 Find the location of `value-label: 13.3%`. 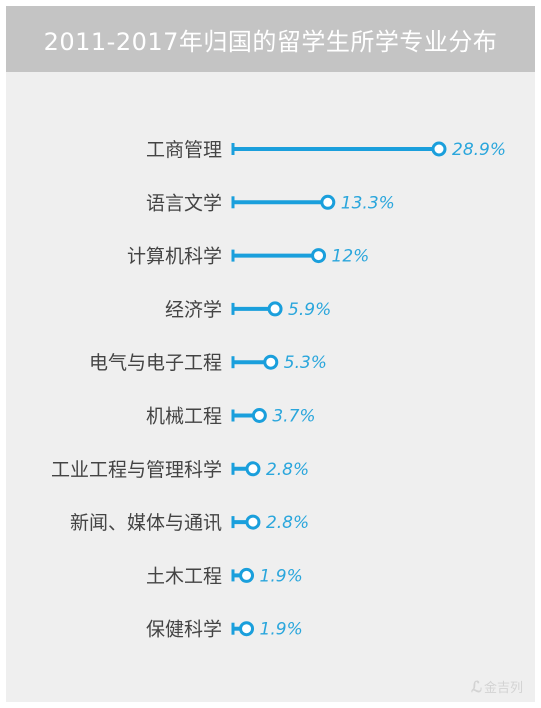

value-label: 13.3% is located at coordinates (368, 203).